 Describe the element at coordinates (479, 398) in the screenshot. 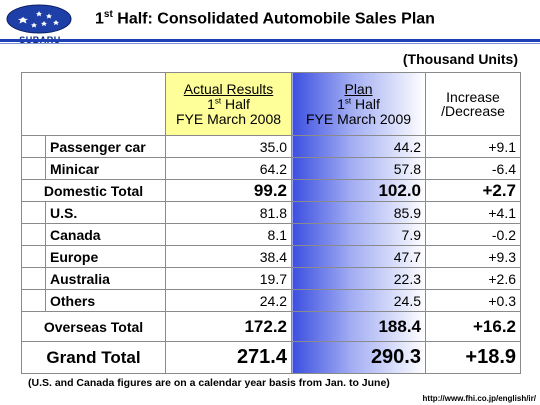

I see `ir-url-link: http://www.fhi.co.jp/english/ir/` at that location.